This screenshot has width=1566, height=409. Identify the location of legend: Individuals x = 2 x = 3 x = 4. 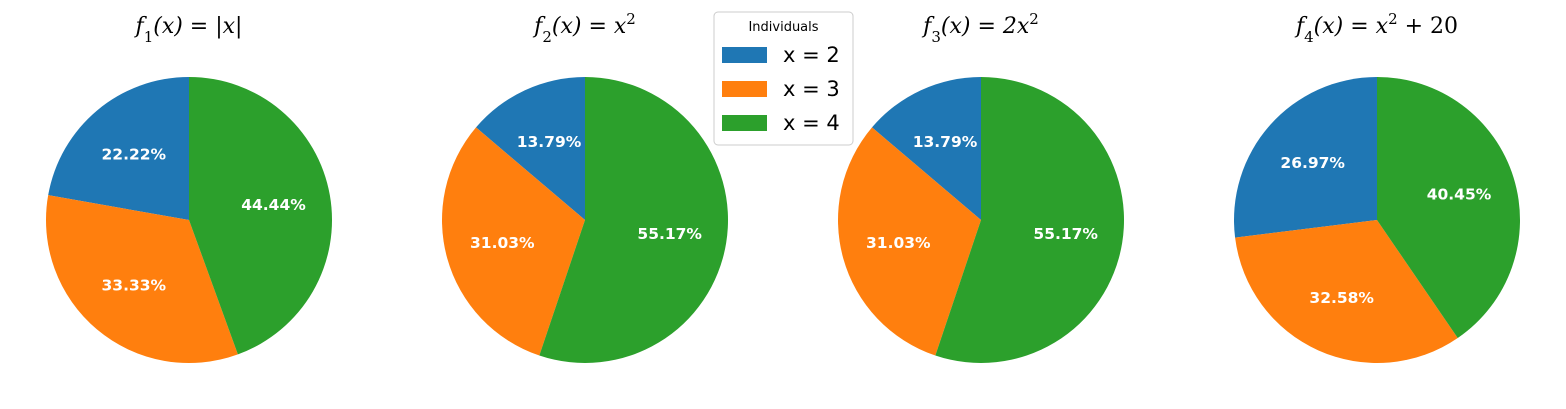
(783, 78).